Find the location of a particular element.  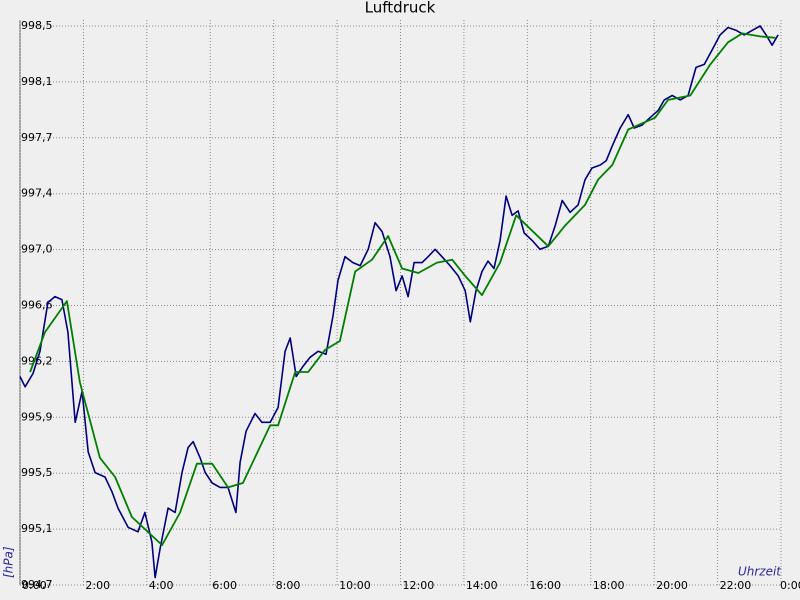

x-tick-label: 18:00 is located at coordinates (609, 585).